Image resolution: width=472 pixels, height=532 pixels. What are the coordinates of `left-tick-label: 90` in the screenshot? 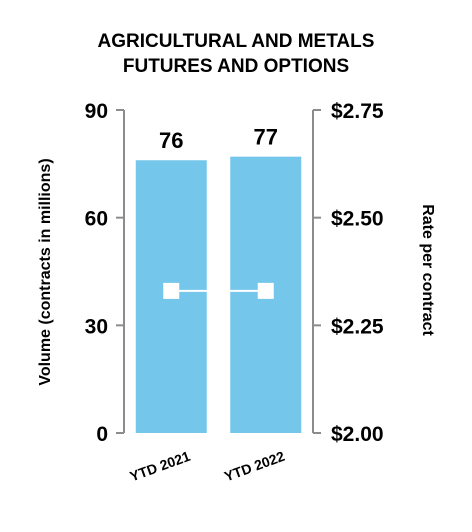 It's located at (96, 111).